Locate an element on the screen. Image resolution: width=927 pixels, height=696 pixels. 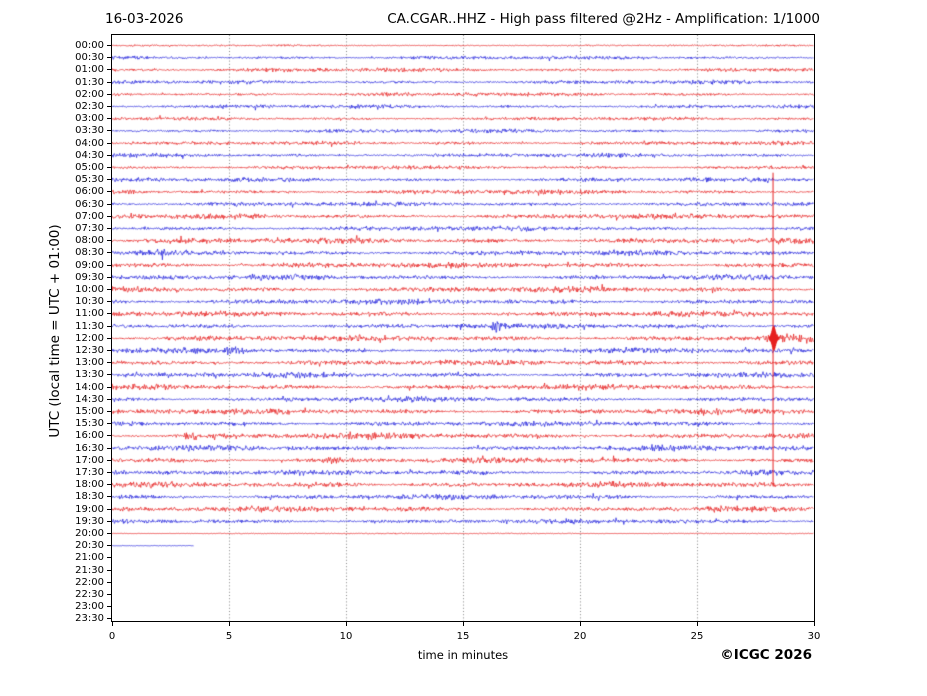
x-tick-label: 0 is located at coordinates (112, 636).